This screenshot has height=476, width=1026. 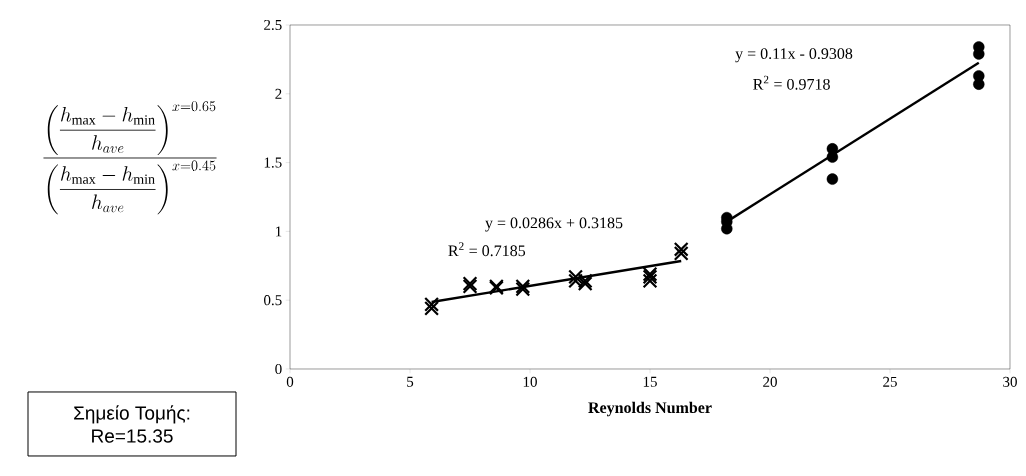 I want to click on x-tick-label: 25, so click(x=890, y=381).